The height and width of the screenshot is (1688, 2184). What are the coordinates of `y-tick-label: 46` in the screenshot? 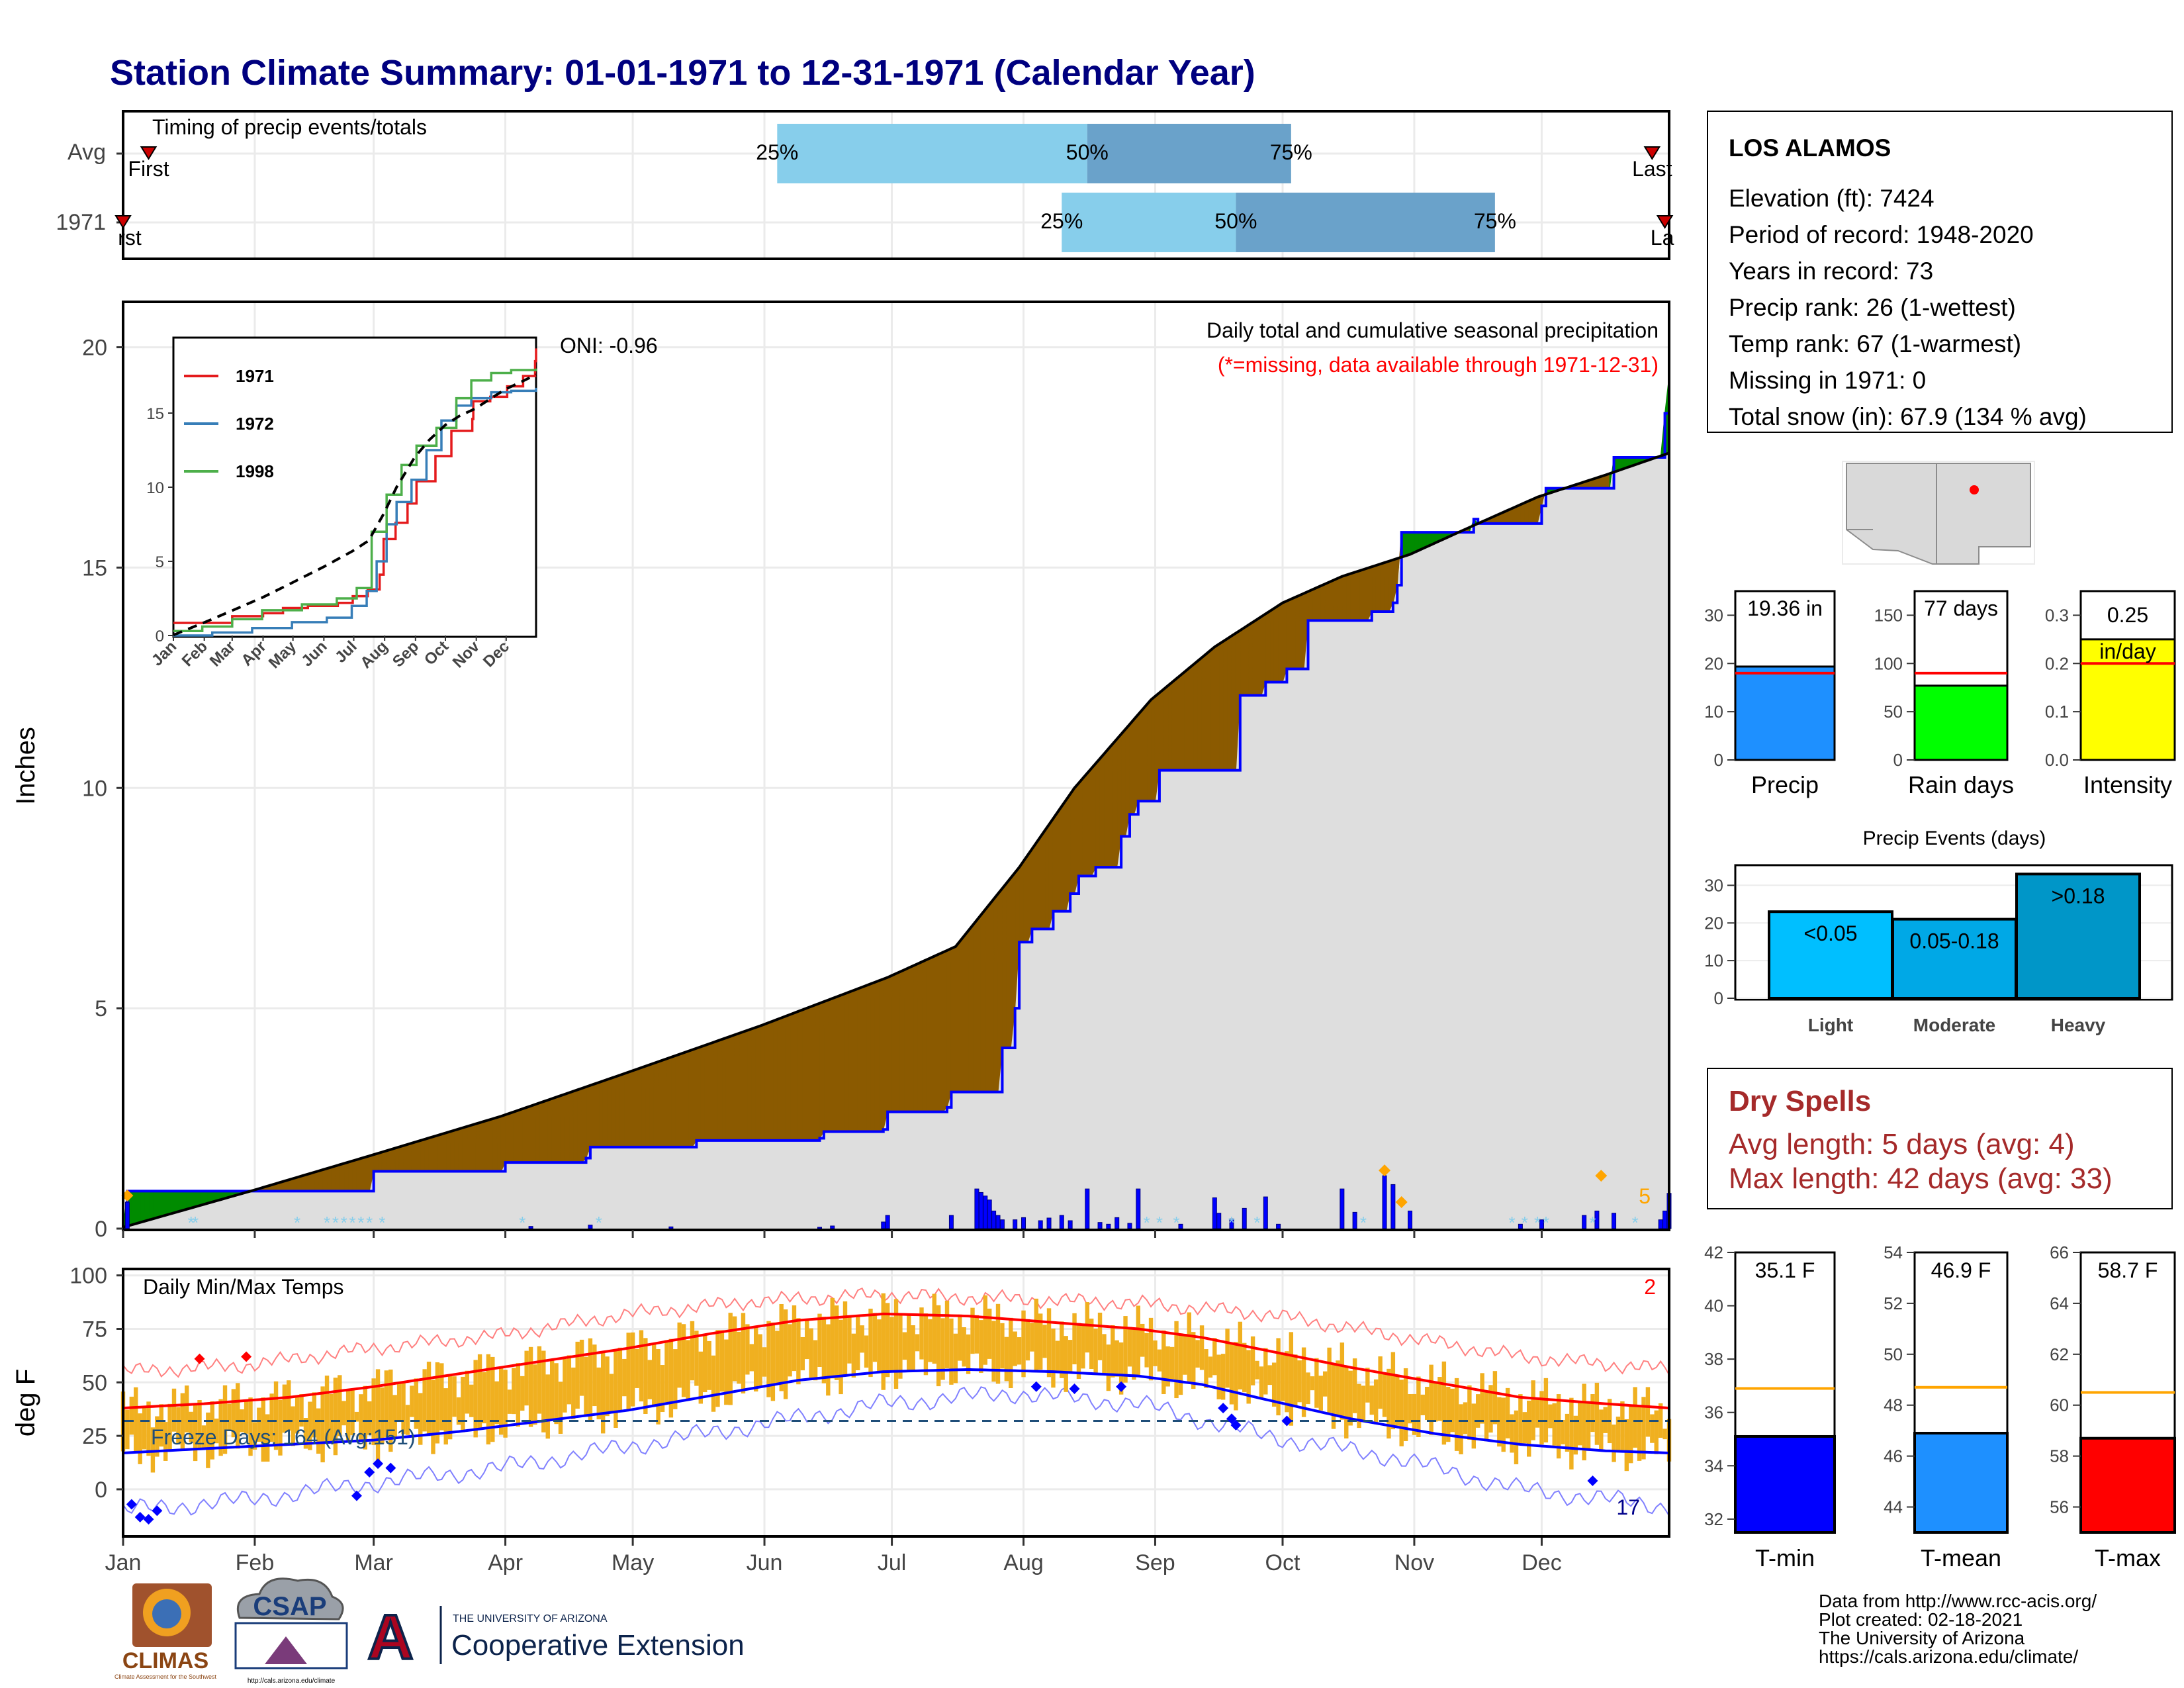 It's located at (1894, 1456).